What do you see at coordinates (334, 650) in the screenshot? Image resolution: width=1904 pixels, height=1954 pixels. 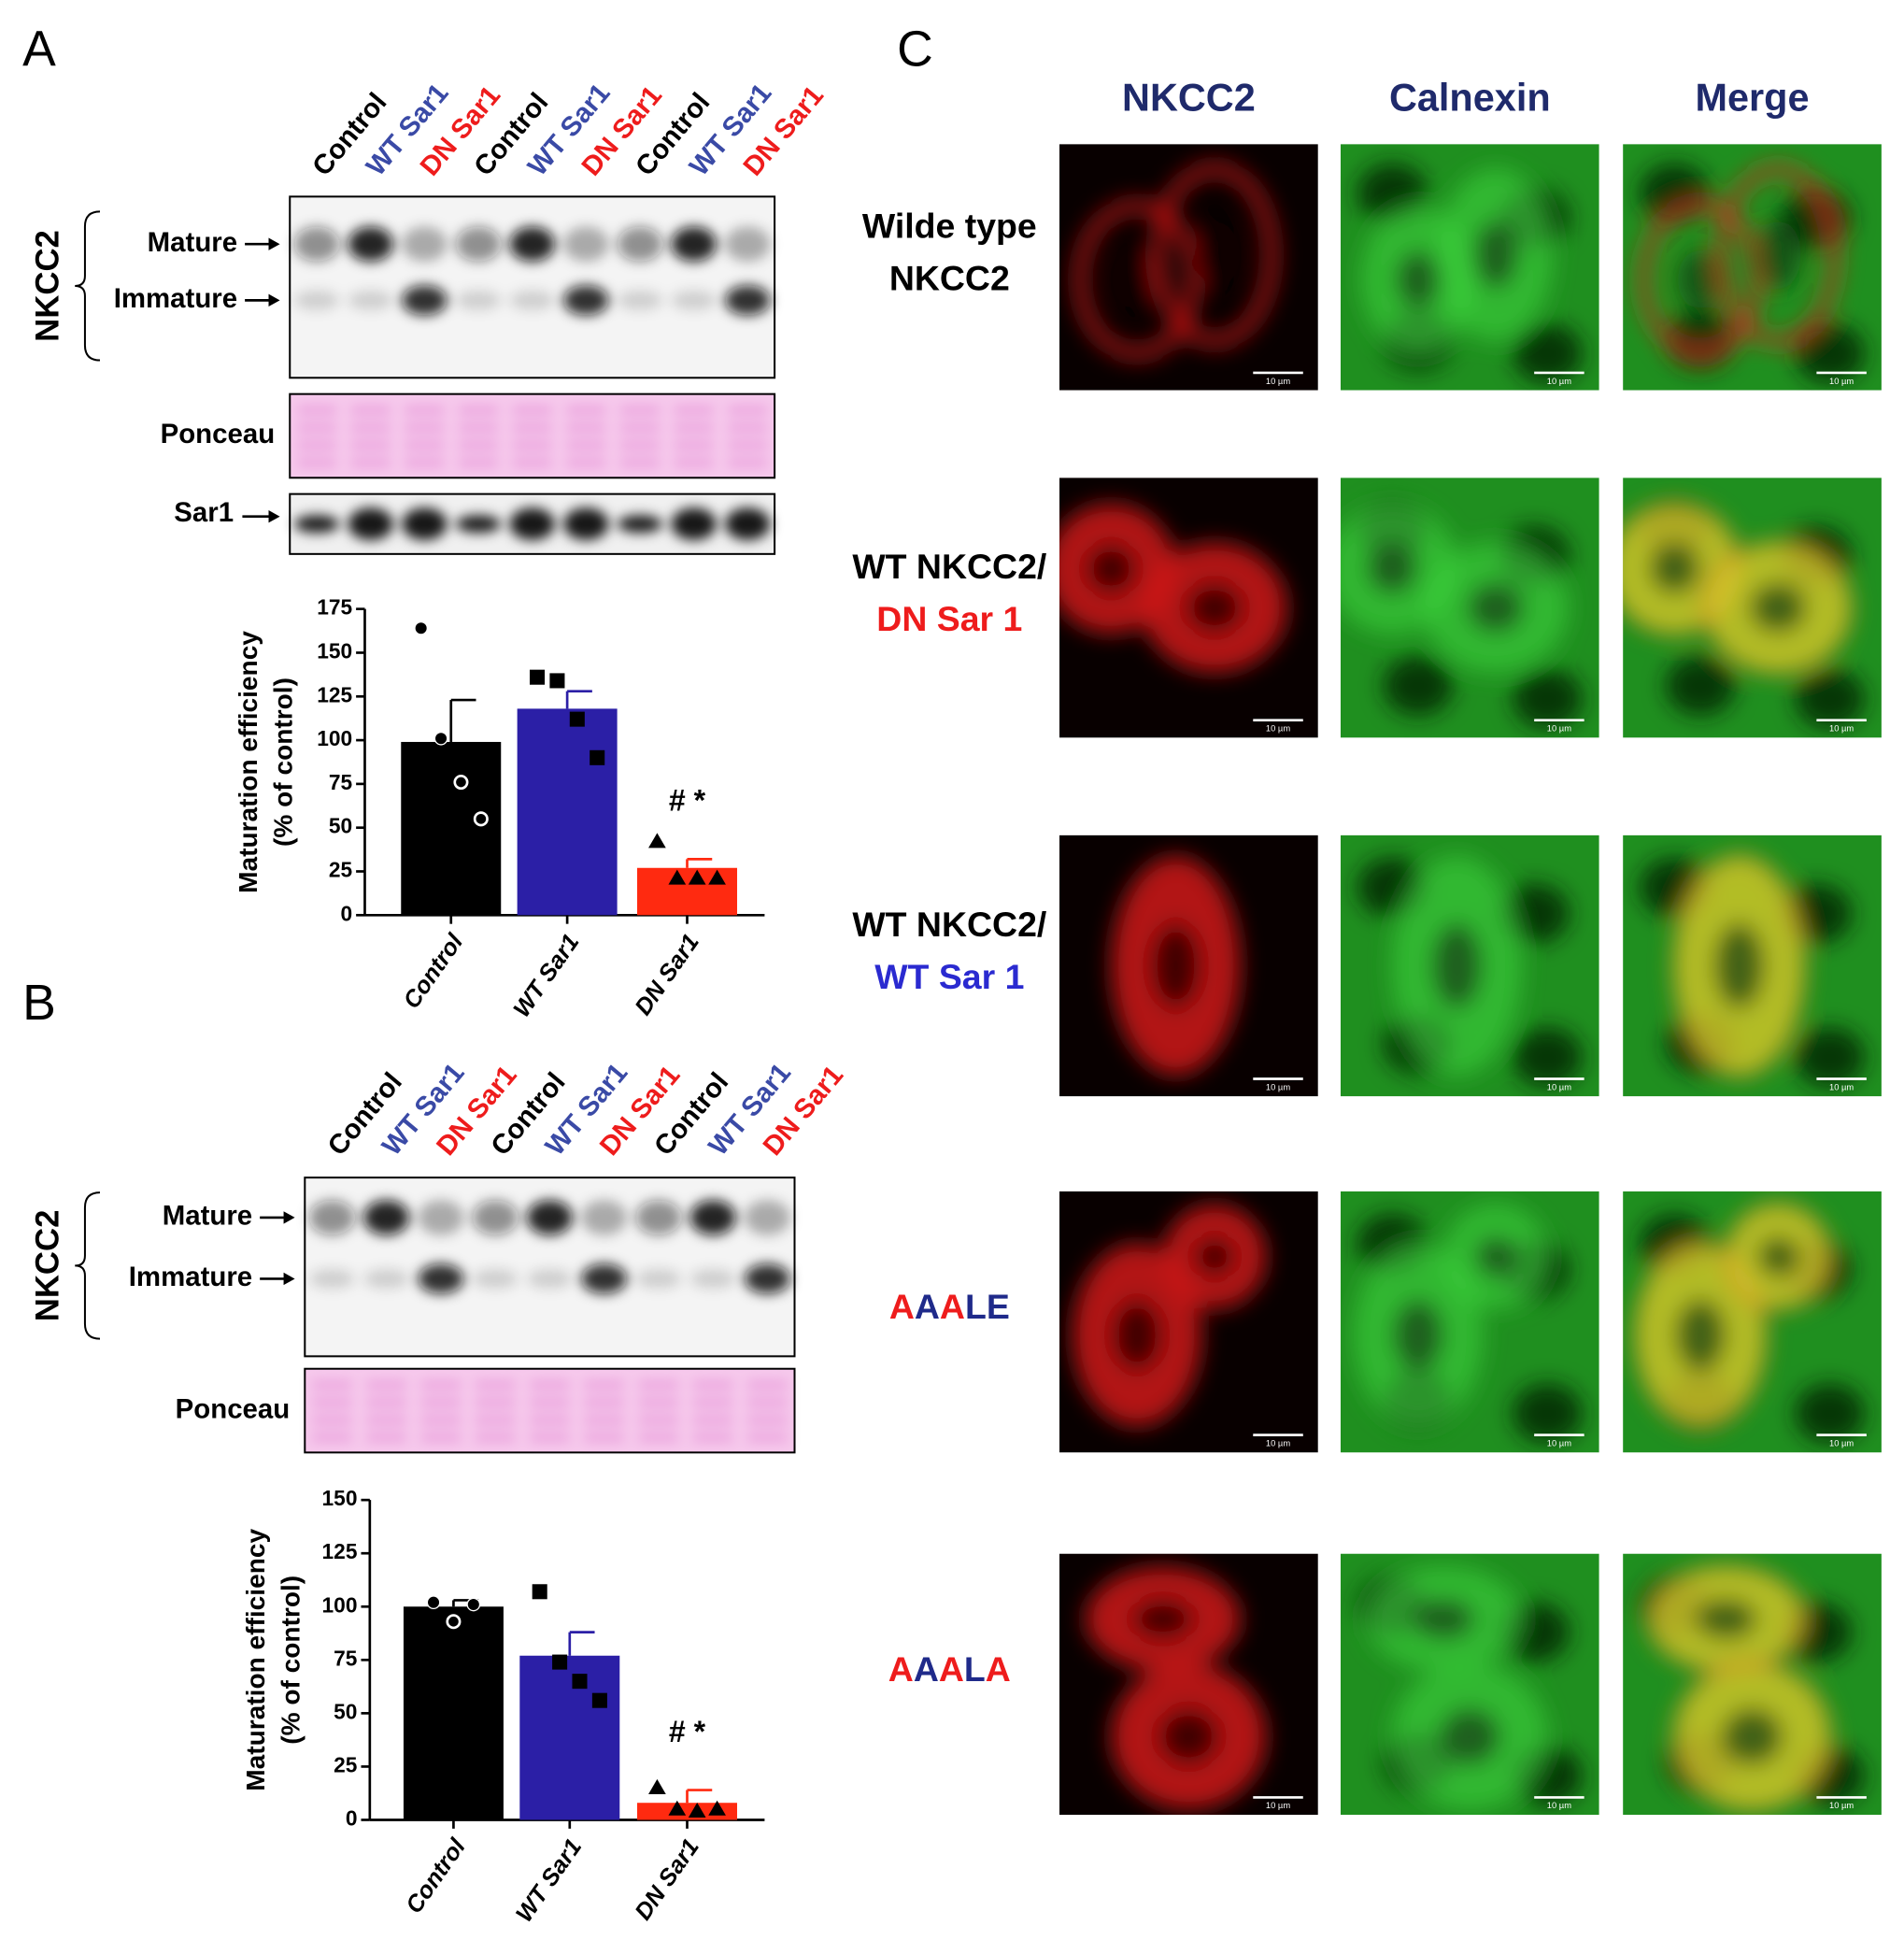 I see `y-tick-label: 150` at bounding box center [334, 650].